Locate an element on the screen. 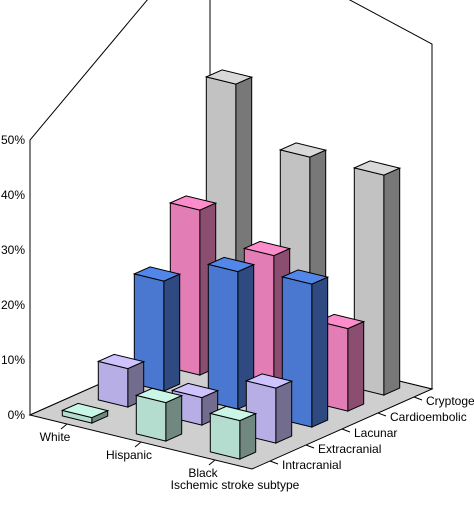 The image size is (474, 523). bar-intracranial-hispanic is located at coordinates (159, 414).